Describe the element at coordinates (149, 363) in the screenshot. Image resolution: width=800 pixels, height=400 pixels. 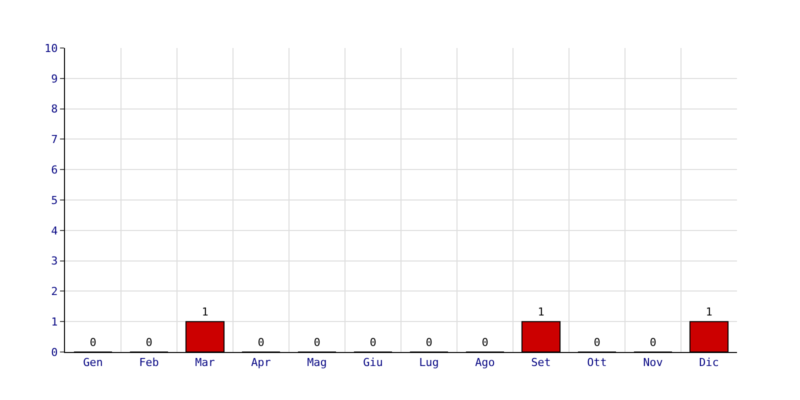
I see `x-tick-label: Feb` at that location.